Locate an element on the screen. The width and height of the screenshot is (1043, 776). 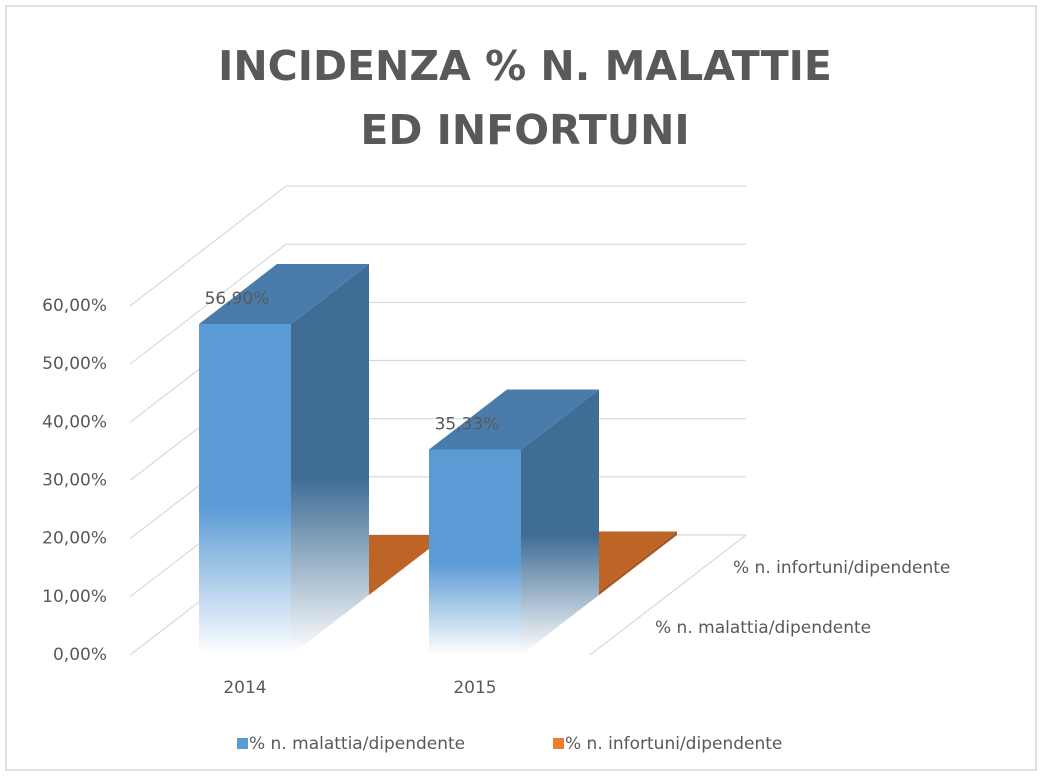
y-tick-label: 20,00% is located at coordinates (74, 539).